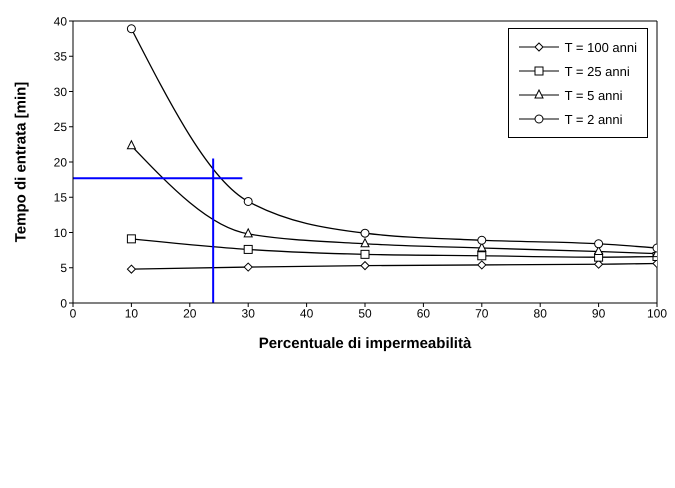  Describe the element at coordinates (599, 313) in the screenshot. I see `x-tick-label: 90` at that location.